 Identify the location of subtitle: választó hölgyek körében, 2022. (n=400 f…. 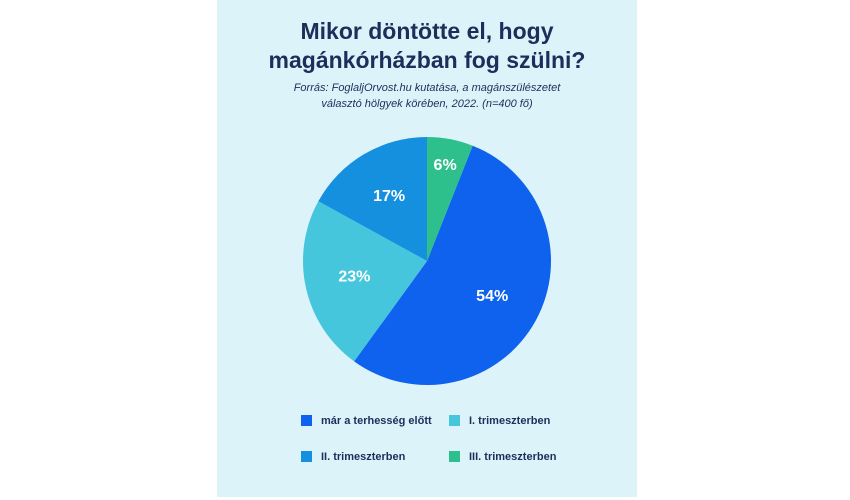
(427, 104).